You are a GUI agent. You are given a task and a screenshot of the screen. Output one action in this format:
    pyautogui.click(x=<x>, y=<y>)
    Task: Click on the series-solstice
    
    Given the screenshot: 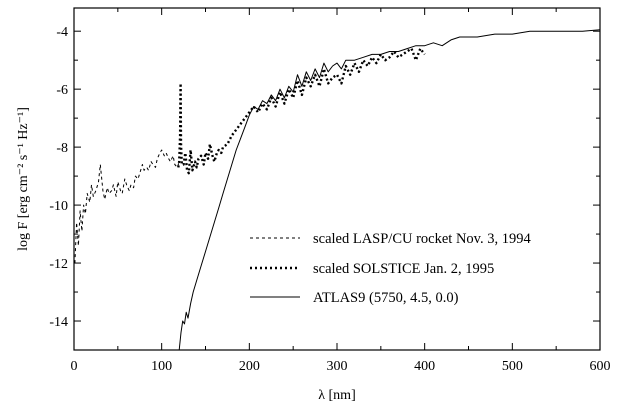 What is the action you would take?
    pyautogui.click(x=301, y=111)
    